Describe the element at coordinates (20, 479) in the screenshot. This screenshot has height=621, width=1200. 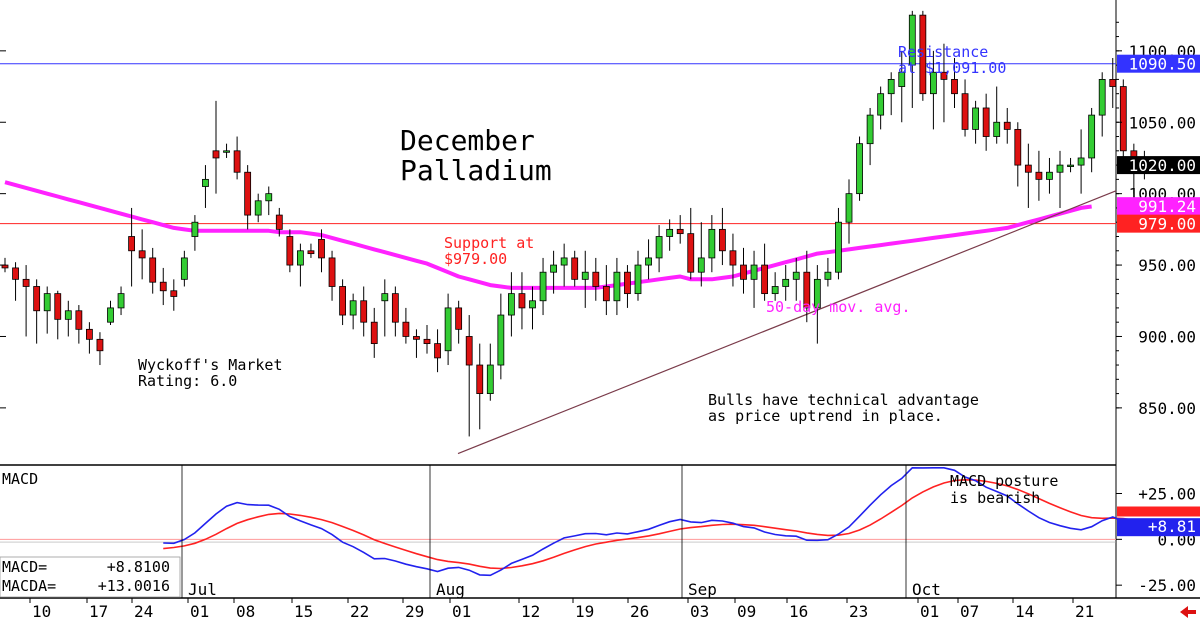
I see `macd-panel-label: MACD` at that location.